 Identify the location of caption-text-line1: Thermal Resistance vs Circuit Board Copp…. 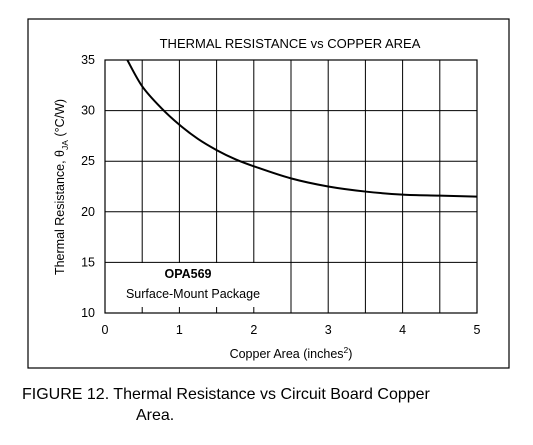
(271, 394).